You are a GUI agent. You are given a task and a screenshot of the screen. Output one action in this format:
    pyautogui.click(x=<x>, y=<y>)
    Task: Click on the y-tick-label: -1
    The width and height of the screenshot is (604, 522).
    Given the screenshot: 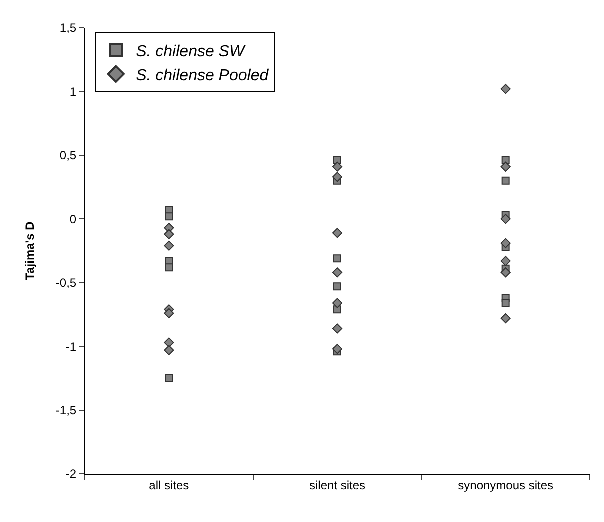 What is the action you would take?
    pyautogui.click(x=71, y=347)
    